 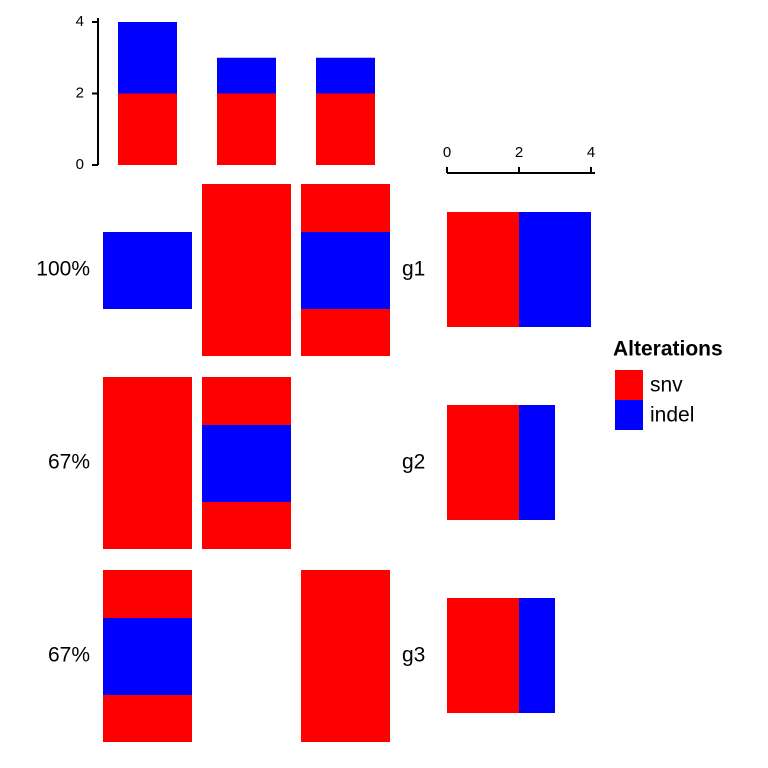 What do you see at coordinates (413, 462) in the screenshot?
I see `gene-label: g2` at bounding box center [413, 462].